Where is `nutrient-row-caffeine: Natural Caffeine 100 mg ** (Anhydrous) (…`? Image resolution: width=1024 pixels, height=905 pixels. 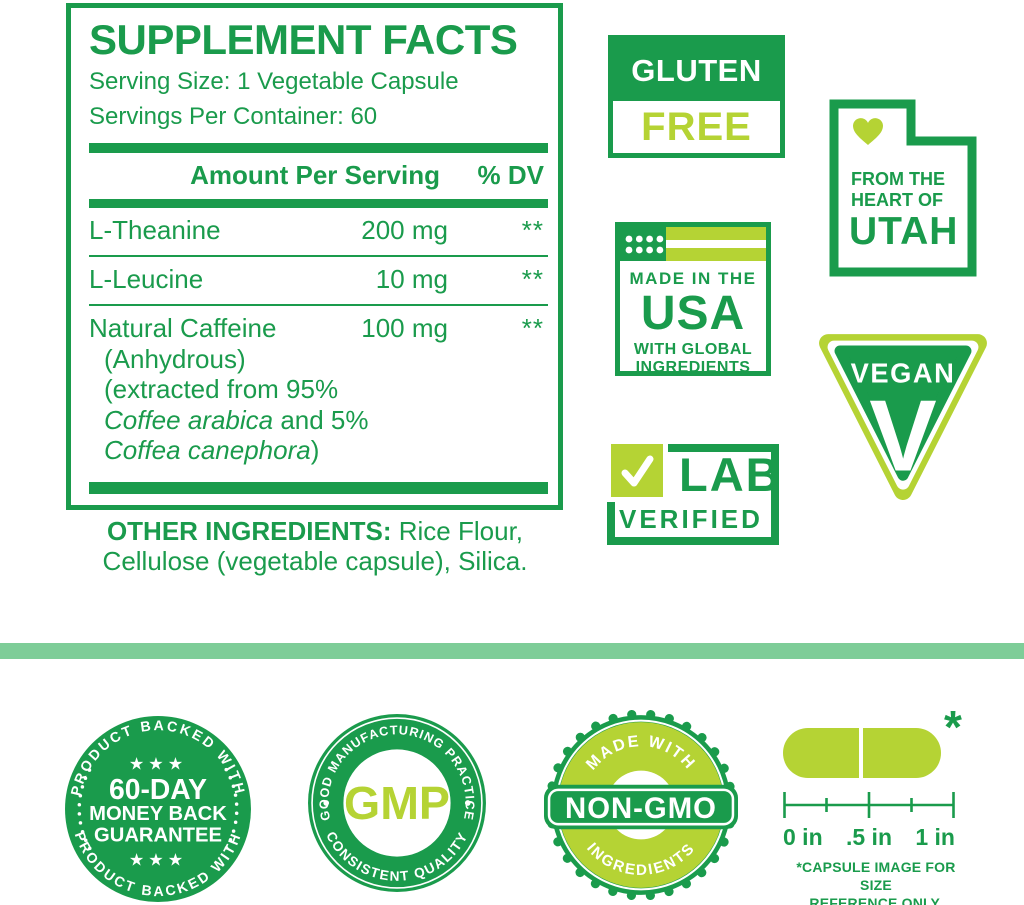 nutrient-row-caffeine: Natural Caffeine 100 mg ** (Anhydrous) (… is located at coordinates (318, 389).